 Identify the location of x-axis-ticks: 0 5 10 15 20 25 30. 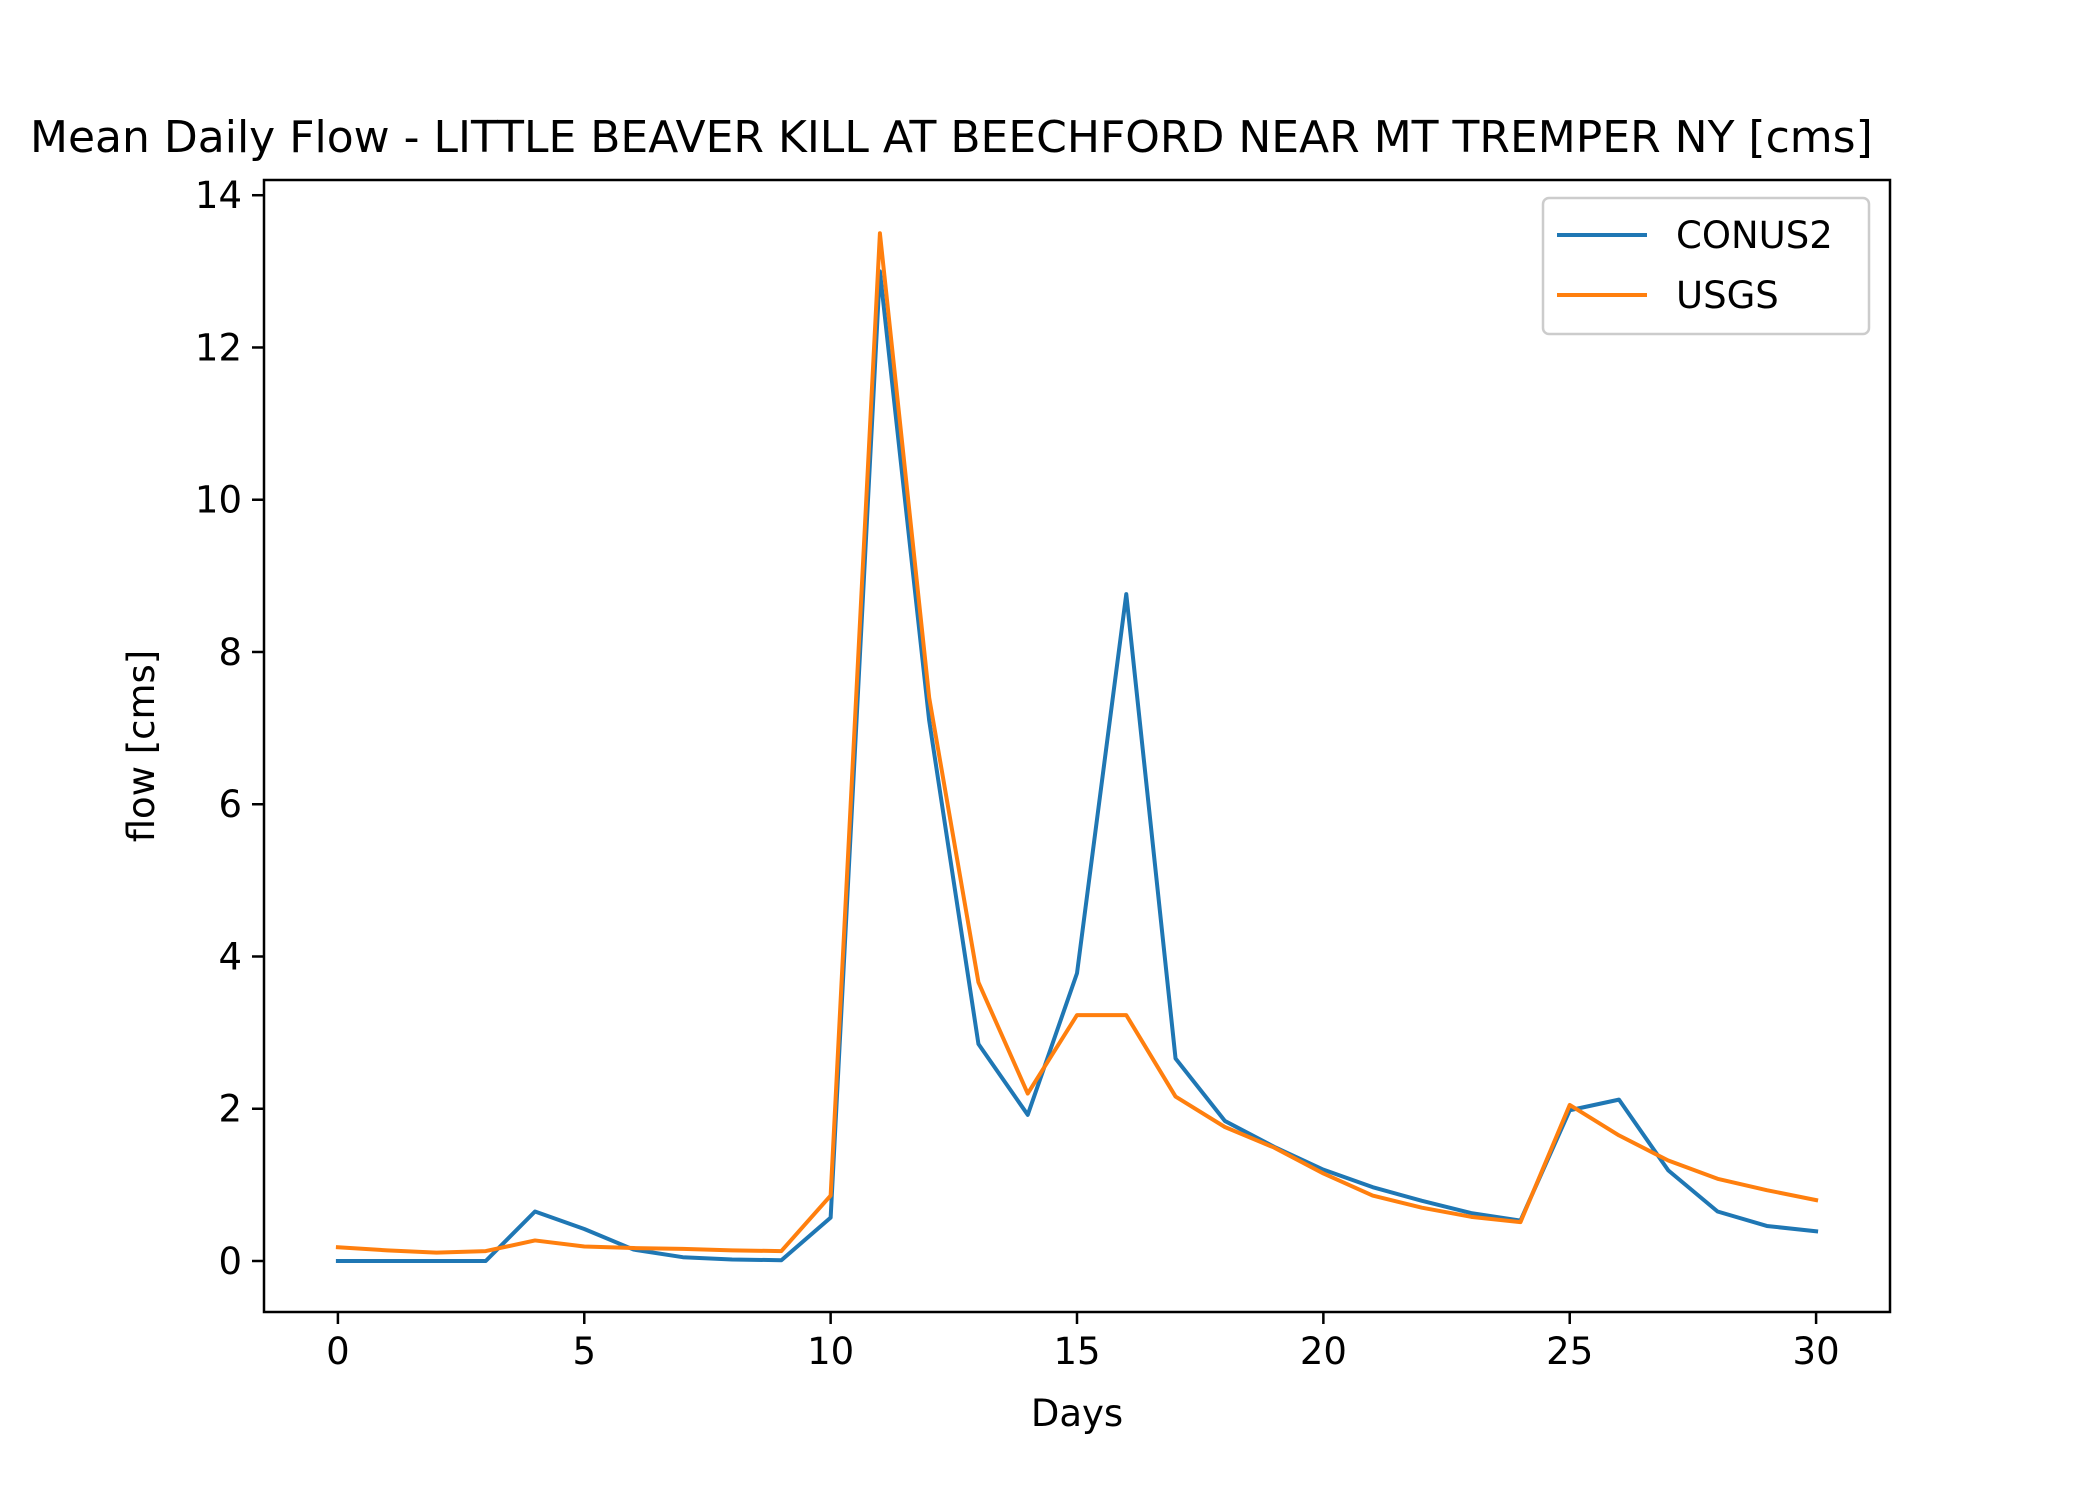
(1083, 1342).